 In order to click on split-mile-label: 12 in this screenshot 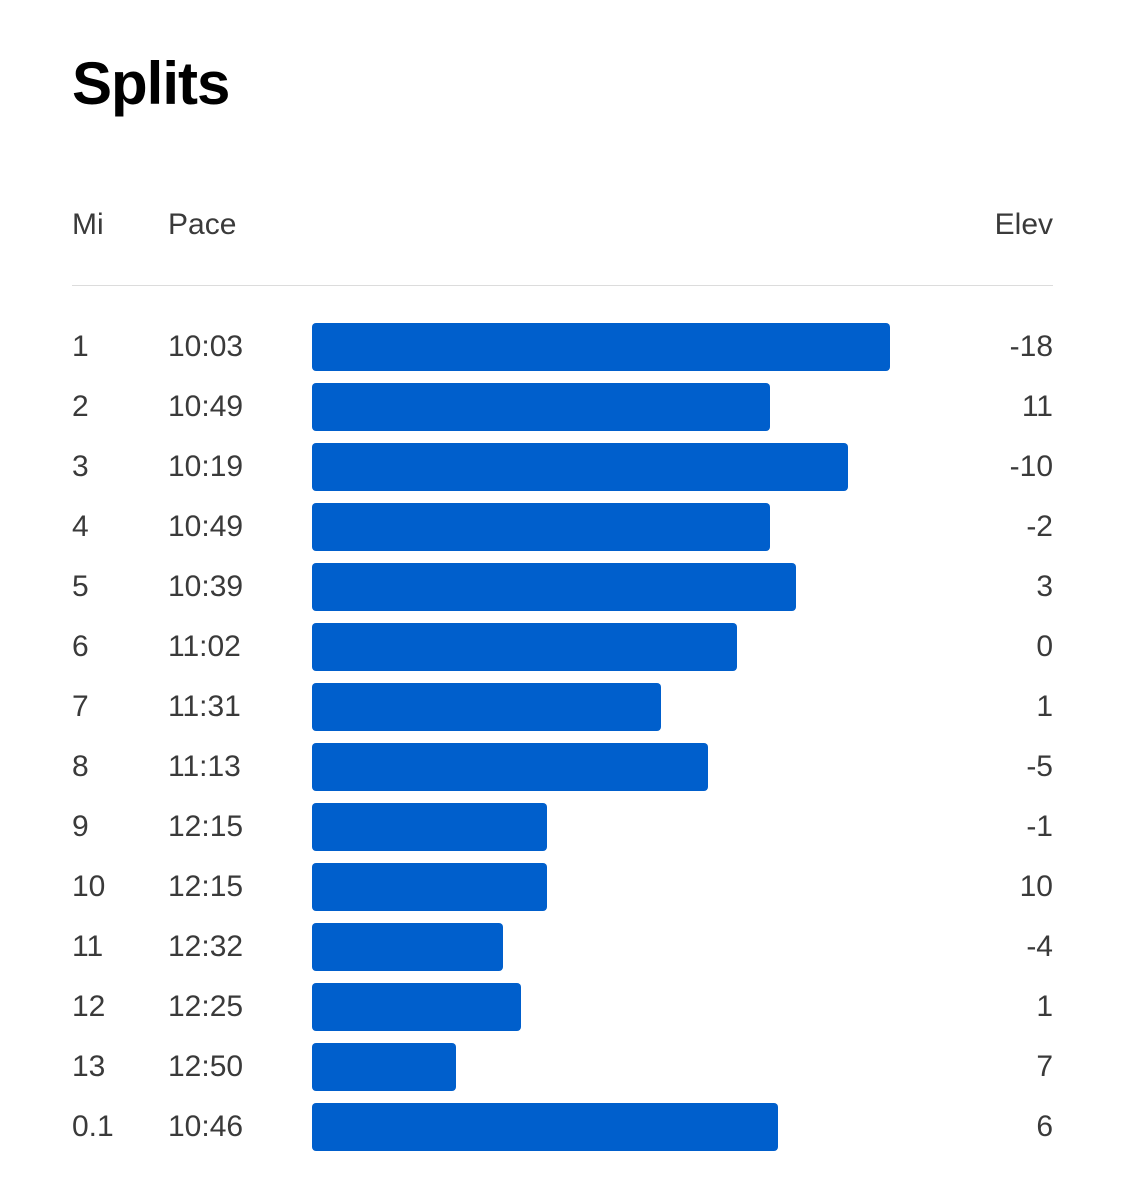, I will do `click(89, 1006)`.